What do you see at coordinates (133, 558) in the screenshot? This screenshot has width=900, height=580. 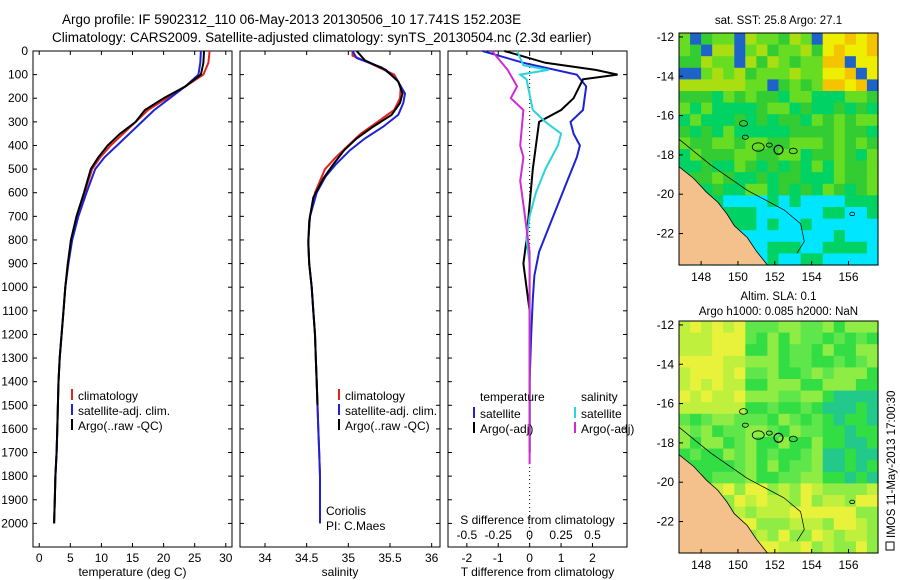 I see `temperature-xtick-label: 15` at bounding box center [133, 558].